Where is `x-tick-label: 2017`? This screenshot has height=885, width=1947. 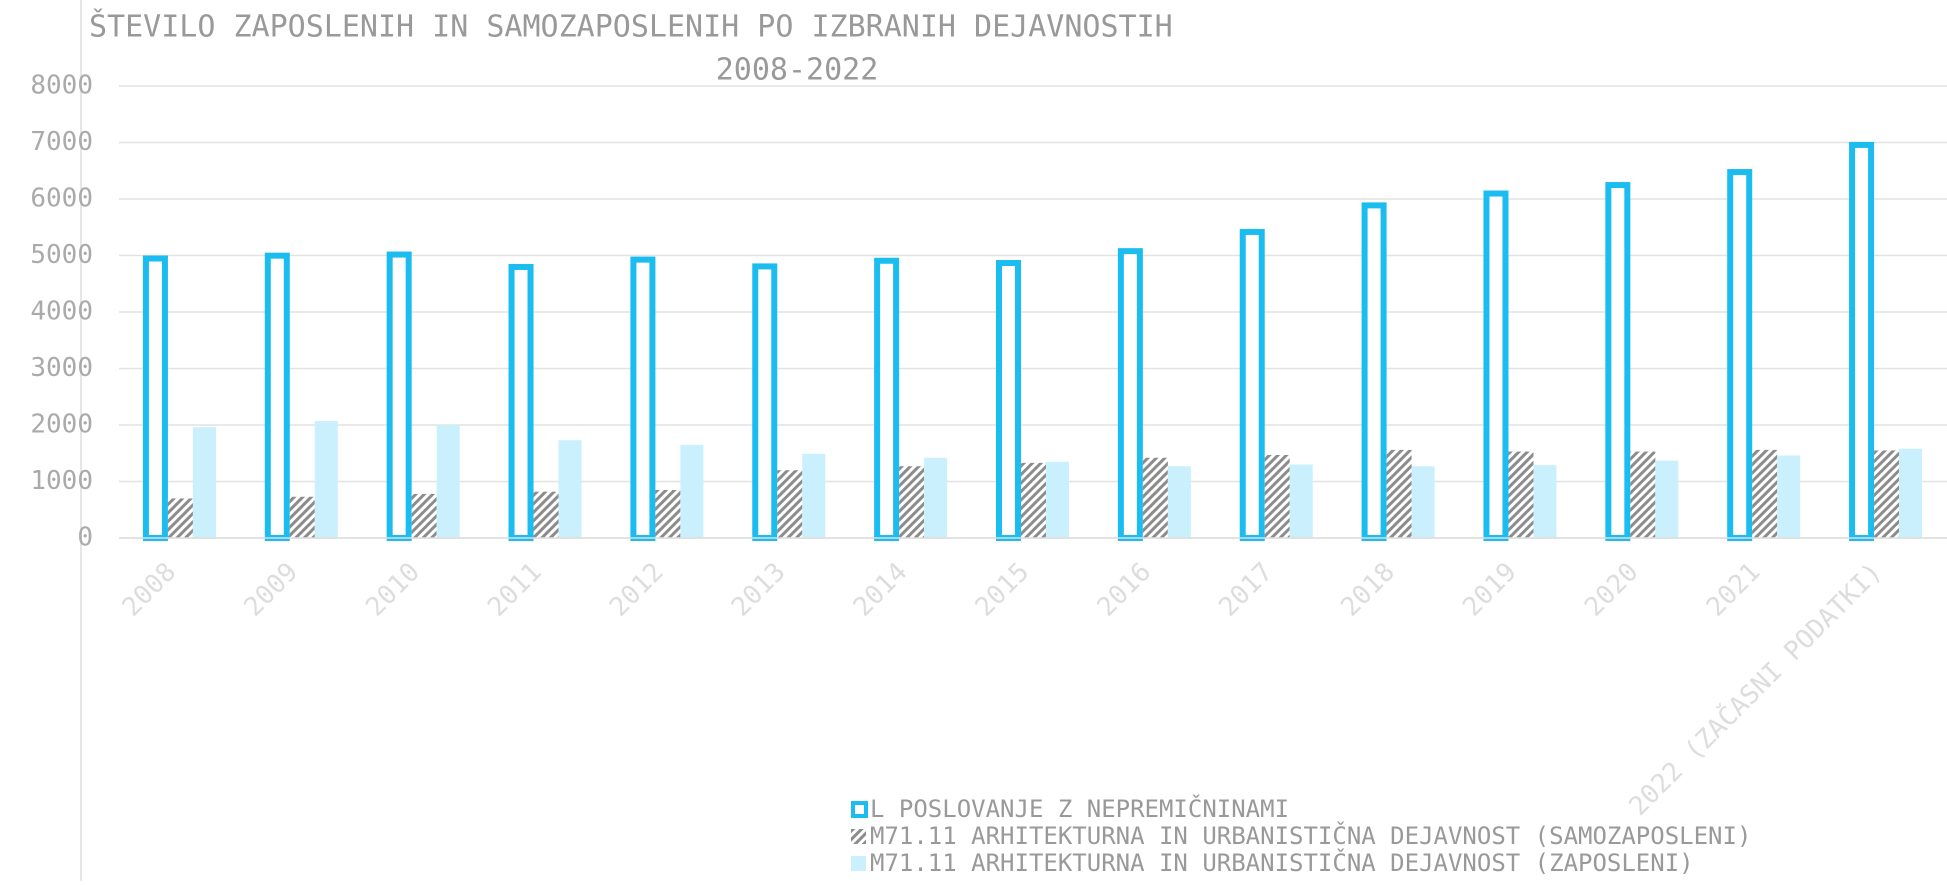
x-tick-label: 2017 is located at coordinates (1245, 589).